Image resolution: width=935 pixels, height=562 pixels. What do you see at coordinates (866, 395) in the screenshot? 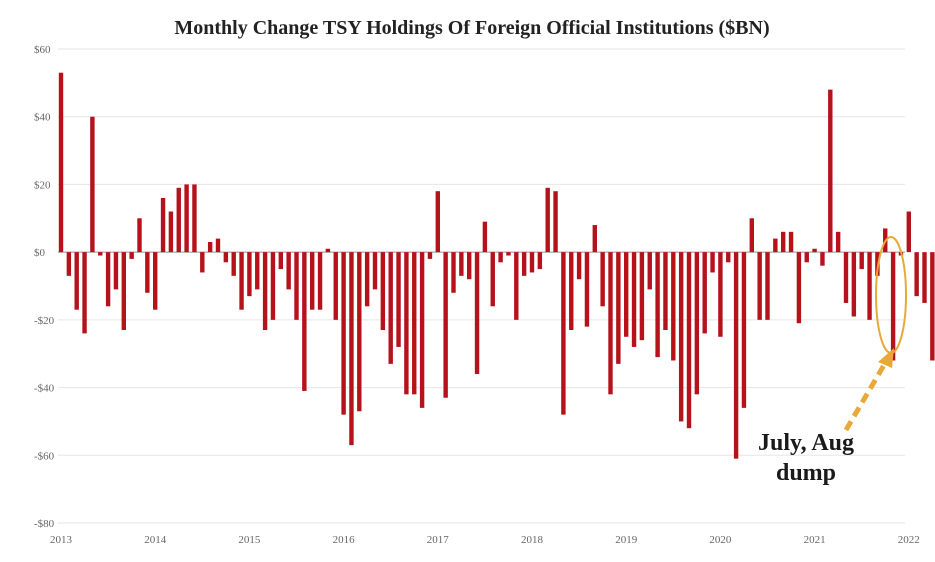
I see `annotation-arrow` at bounding box center [866, 395].